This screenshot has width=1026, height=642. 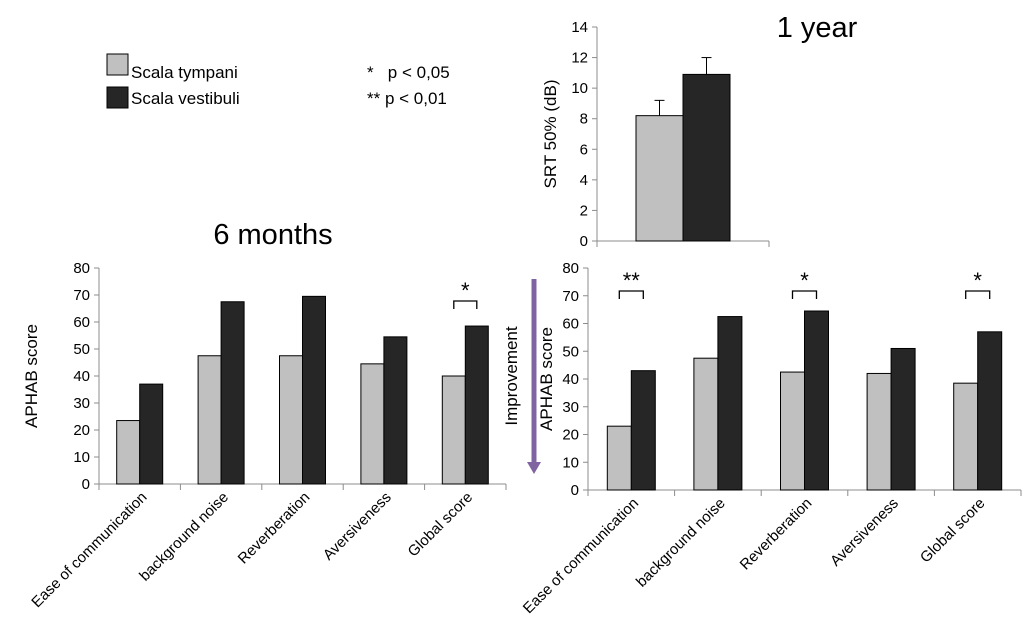 What do you see at coordinates (817, 28) in the screenshot?
I see `chart-title: 1 year` at bounding box center [817, 28].